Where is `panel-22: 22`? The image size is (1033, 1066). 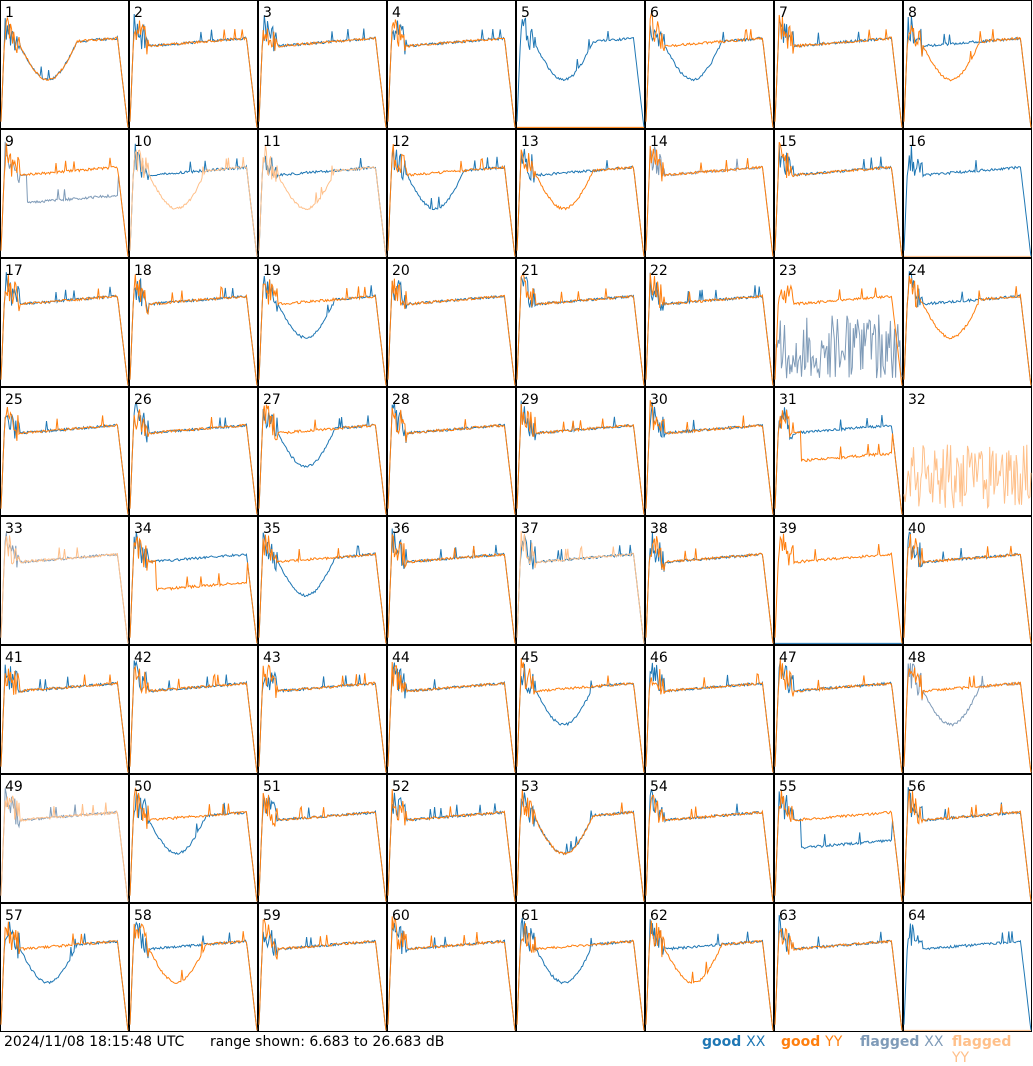
panel-22: 22 is located at coordinates (709, 322).